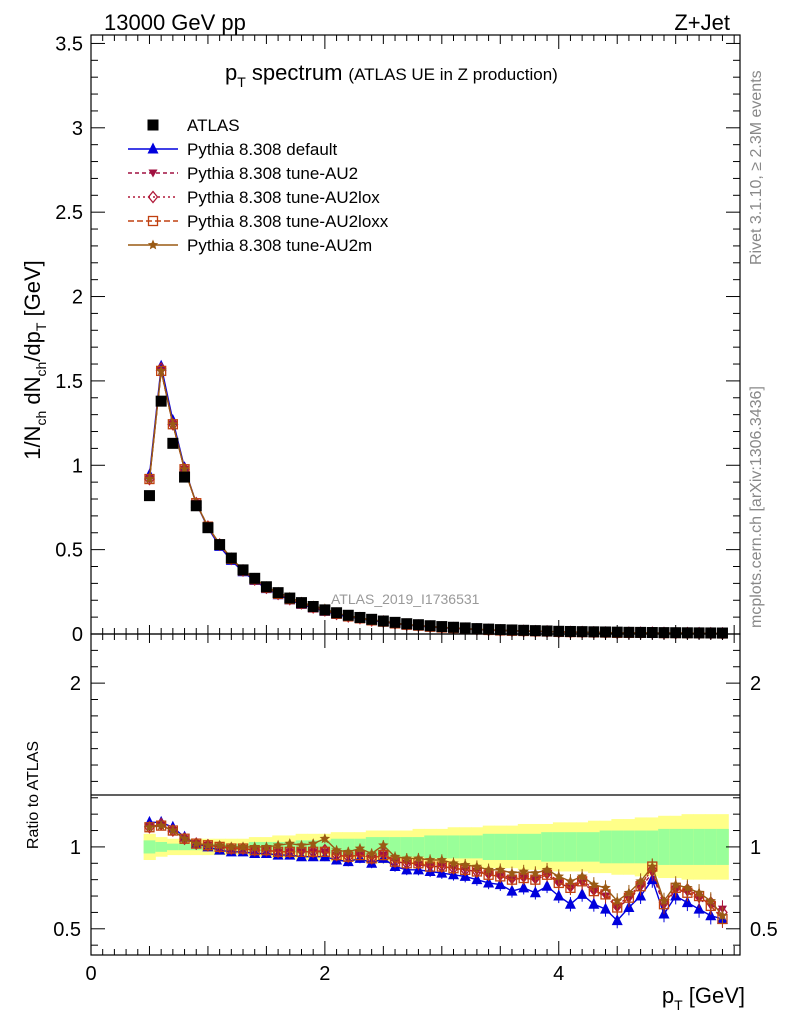  I want to click on y-axis-label-top: 1/Nch dNch/dpT [GeV], so click(34, 360).